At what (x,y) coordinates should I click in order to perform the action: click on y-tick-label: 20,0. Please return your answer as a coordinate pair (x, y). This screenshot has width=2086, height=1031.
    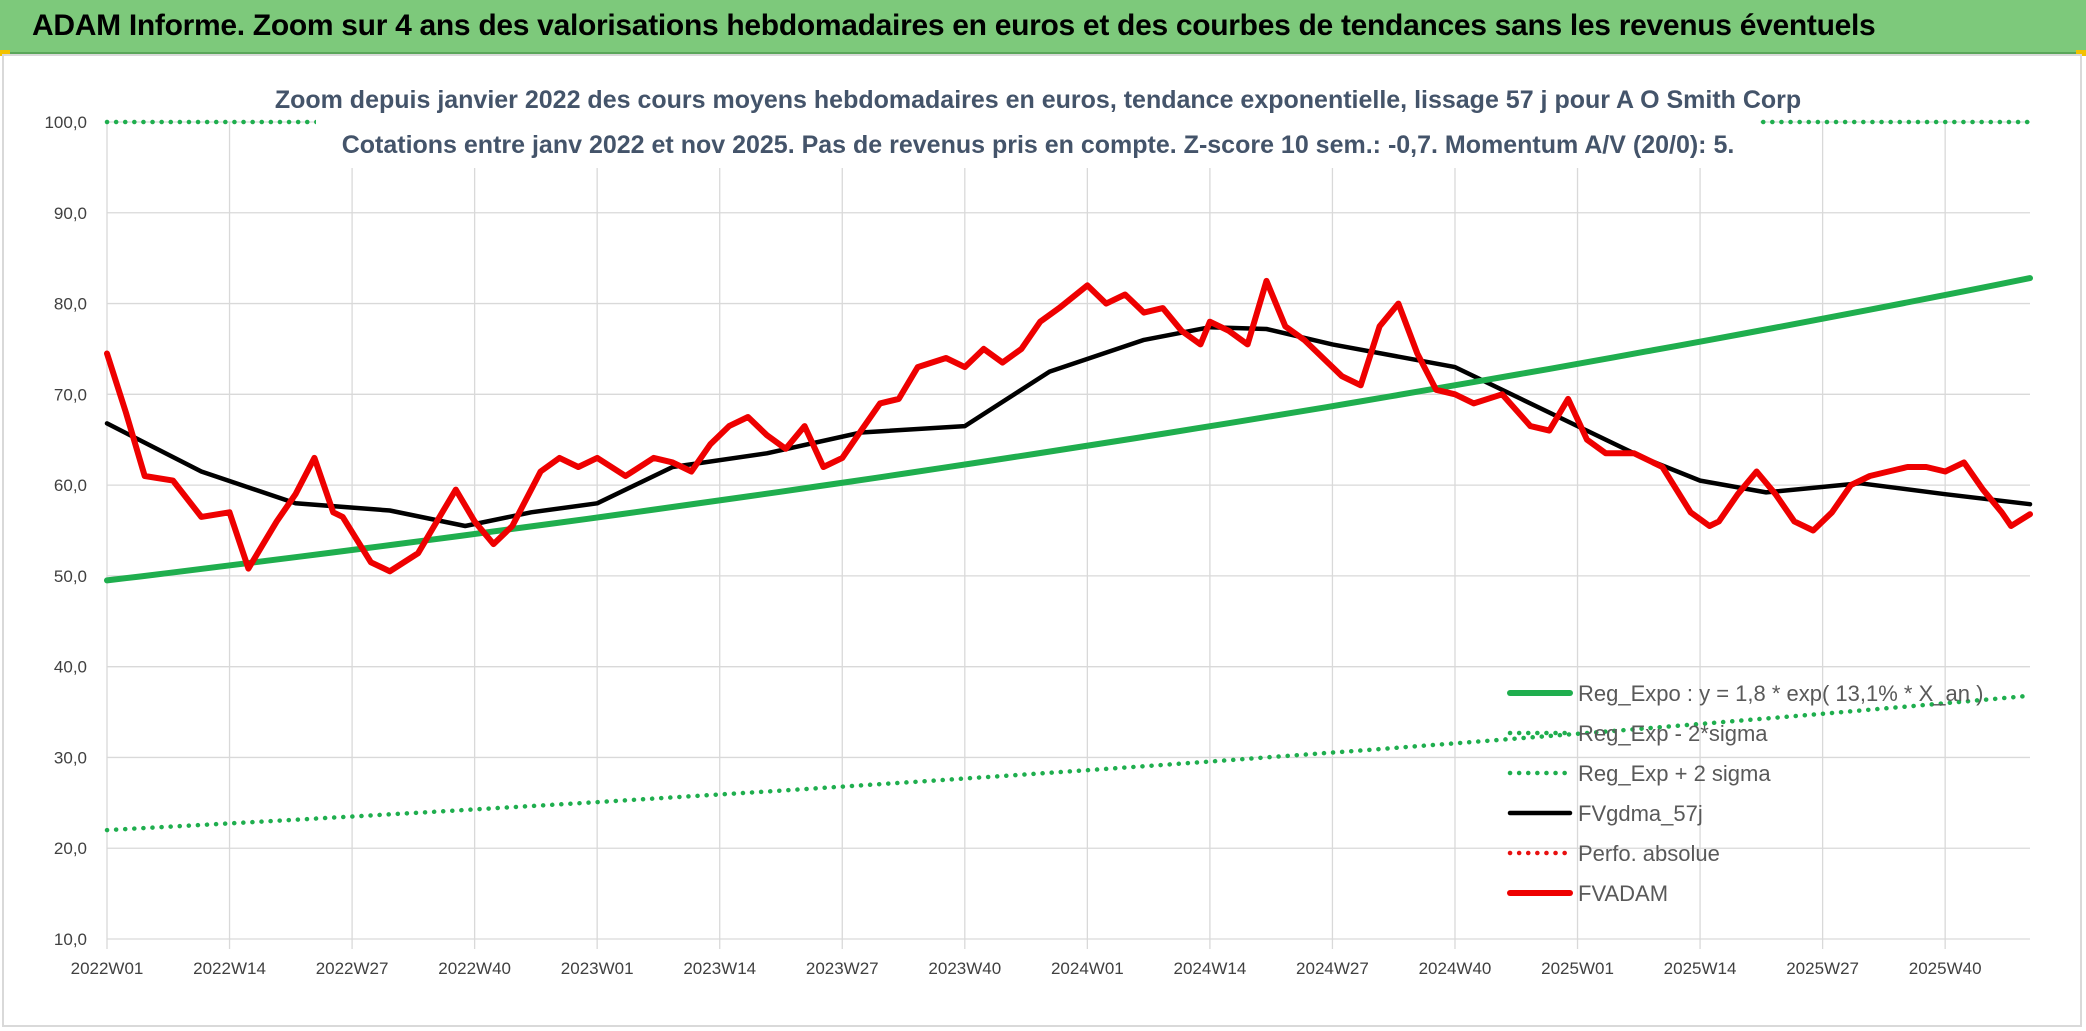
    Looking at the image, I should click on (70, 848).